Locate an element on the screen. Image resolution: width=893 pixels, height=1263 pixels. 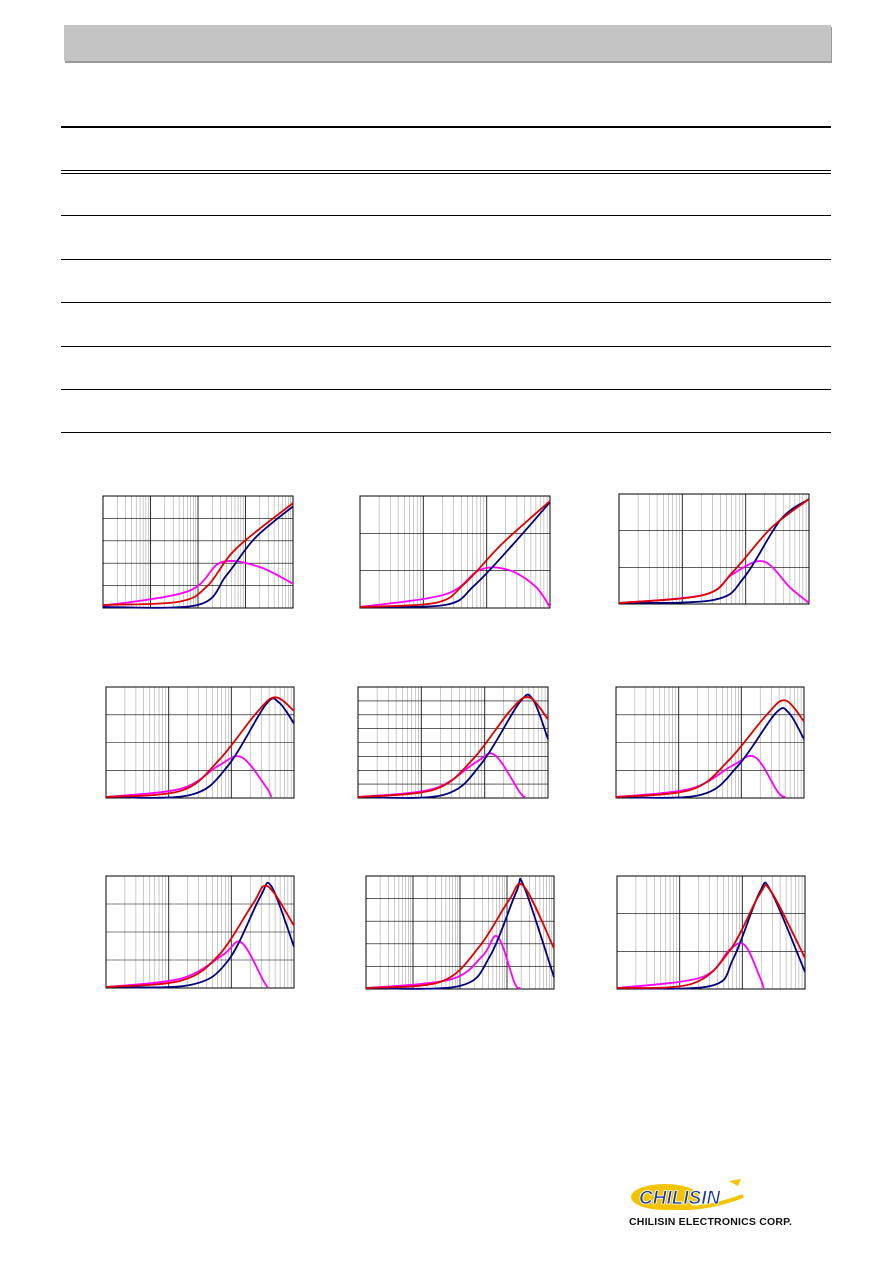
table-header-rule is located at coordinates (446, 170).